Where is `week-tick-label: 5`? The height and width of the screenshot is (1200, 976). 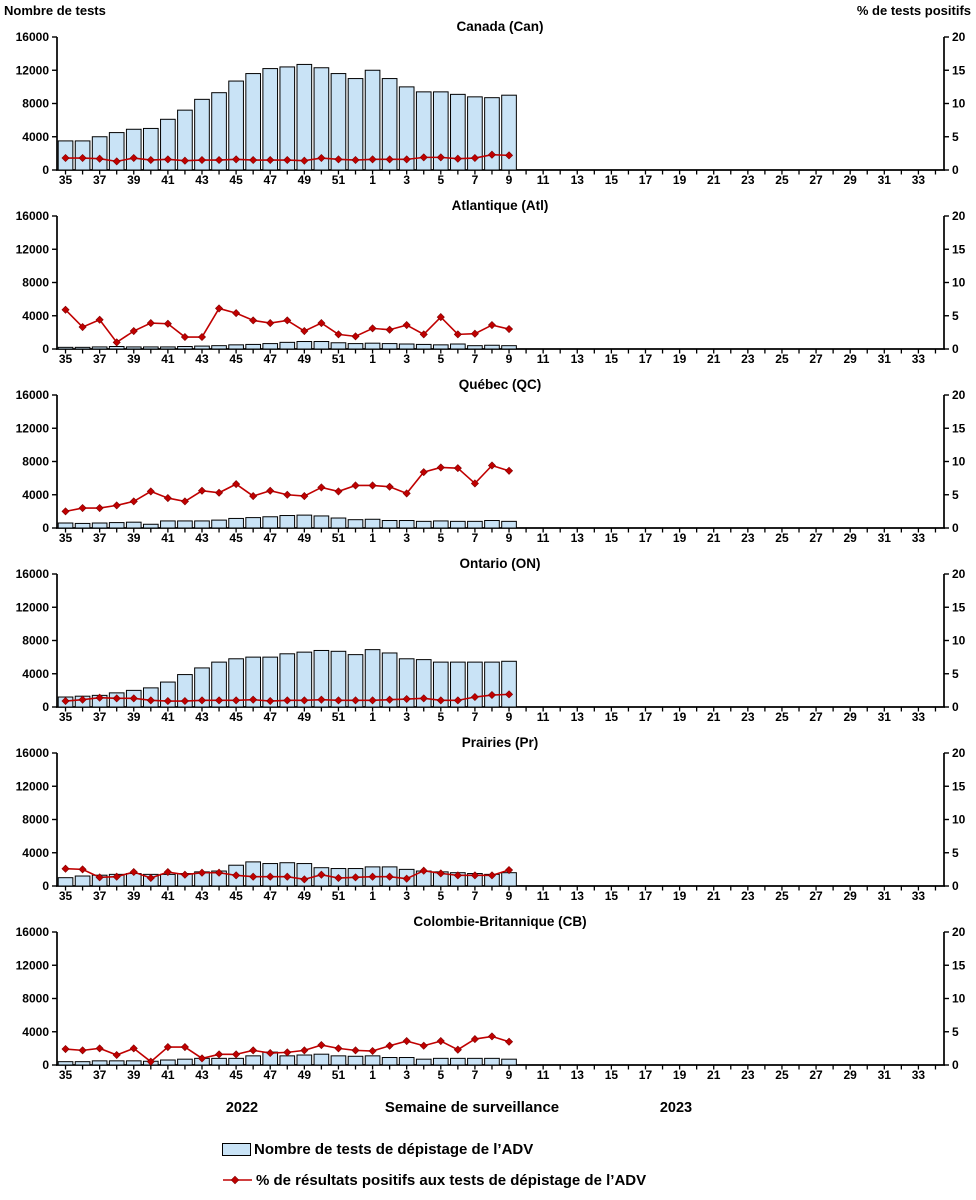
week-tick-label: 5 is located at coordinates (440, 1075).